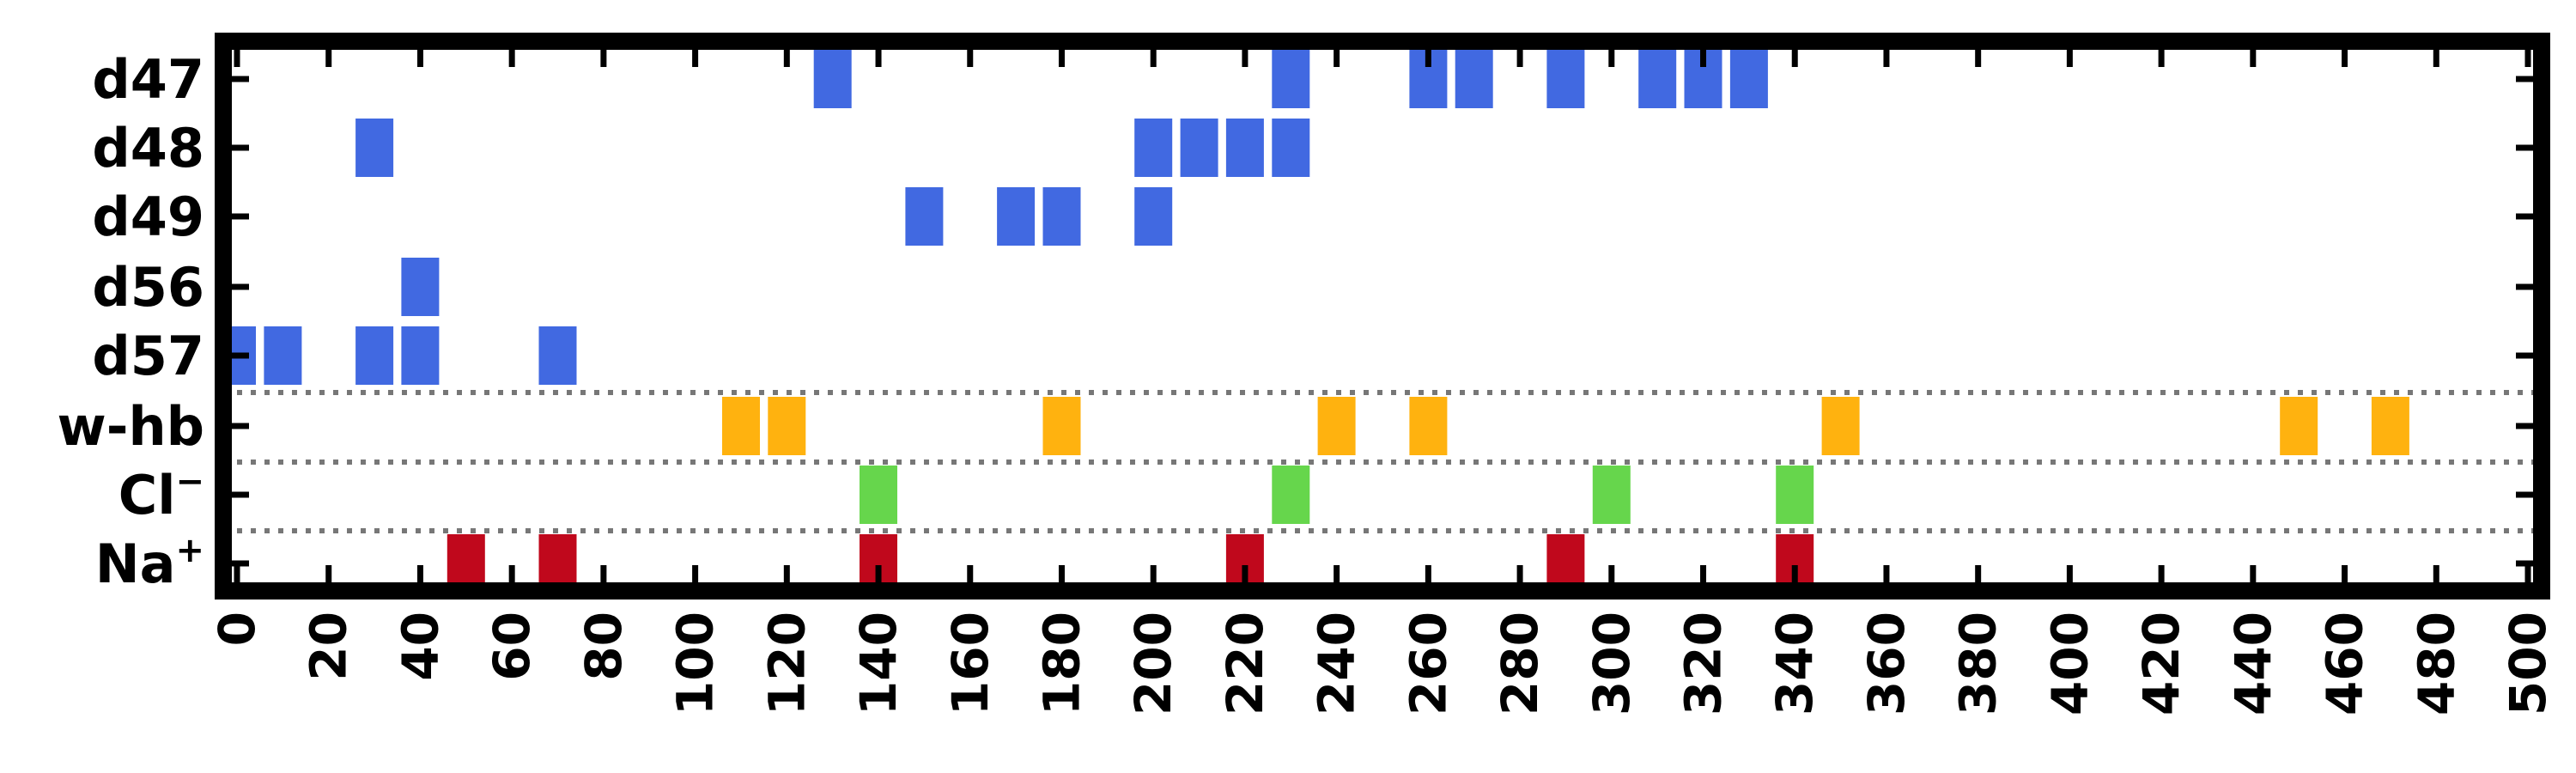 Image resolution: width=2576 pixels, height=773 pixels. I want to click on x-tick-label-480: 480, so click(2436, 663).